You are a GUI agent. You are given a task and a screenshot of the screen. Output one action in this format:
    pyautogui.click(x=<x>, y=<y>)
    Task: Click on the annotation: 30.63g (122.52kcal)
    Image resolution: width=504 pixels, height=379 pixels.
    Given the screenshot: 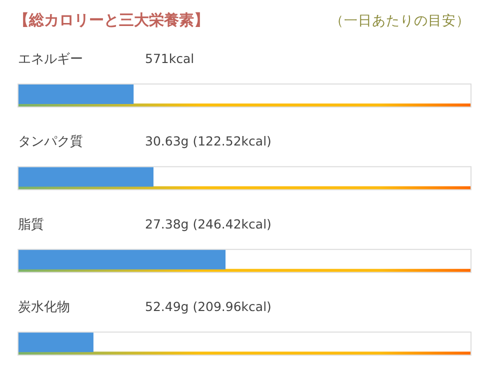 What is the action you would take?
    pyautogui.click(x=208, y=141)
    